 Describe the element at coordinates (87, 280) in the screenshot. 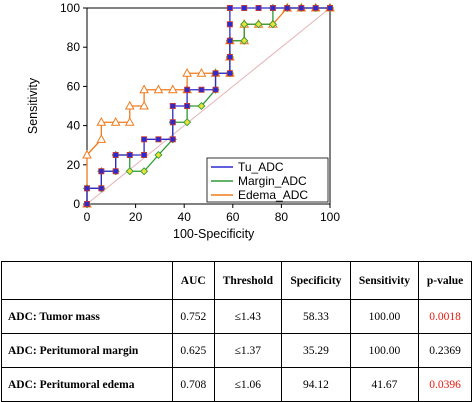

I see `header-blank` at that location.